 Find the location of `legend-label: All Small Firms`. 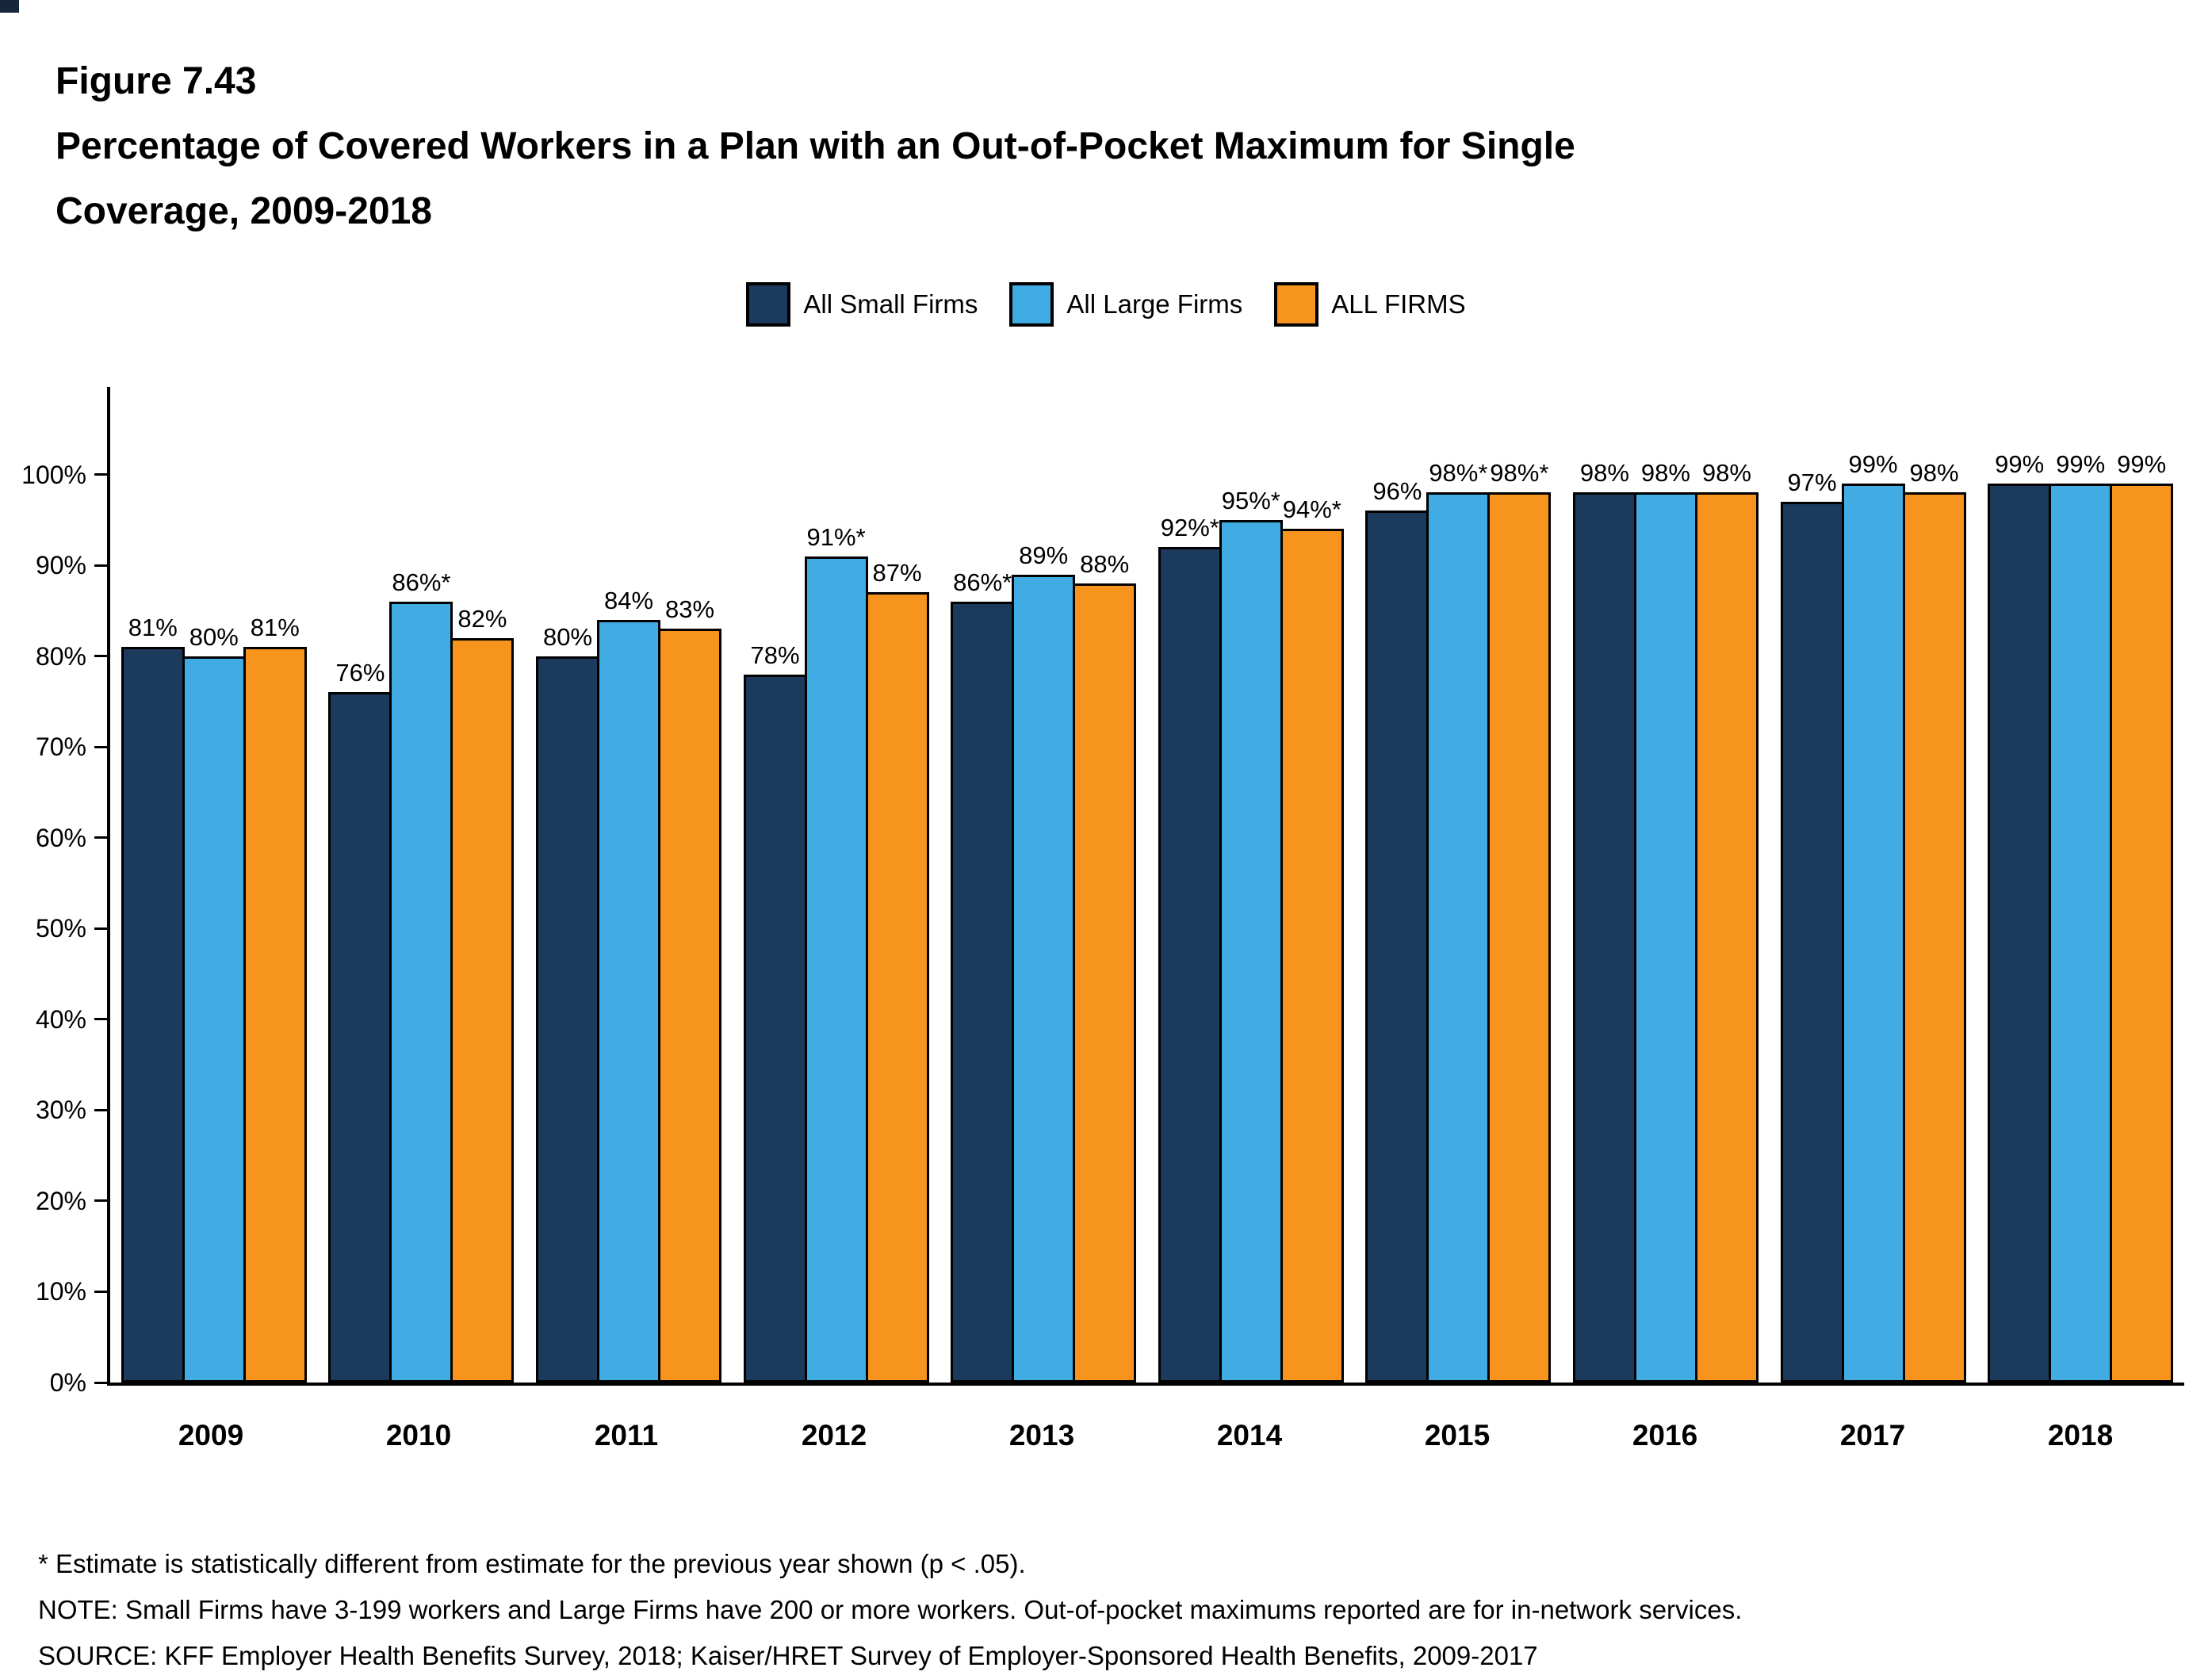

legend-label: All Small Firms is located at coordinates (891, 304).